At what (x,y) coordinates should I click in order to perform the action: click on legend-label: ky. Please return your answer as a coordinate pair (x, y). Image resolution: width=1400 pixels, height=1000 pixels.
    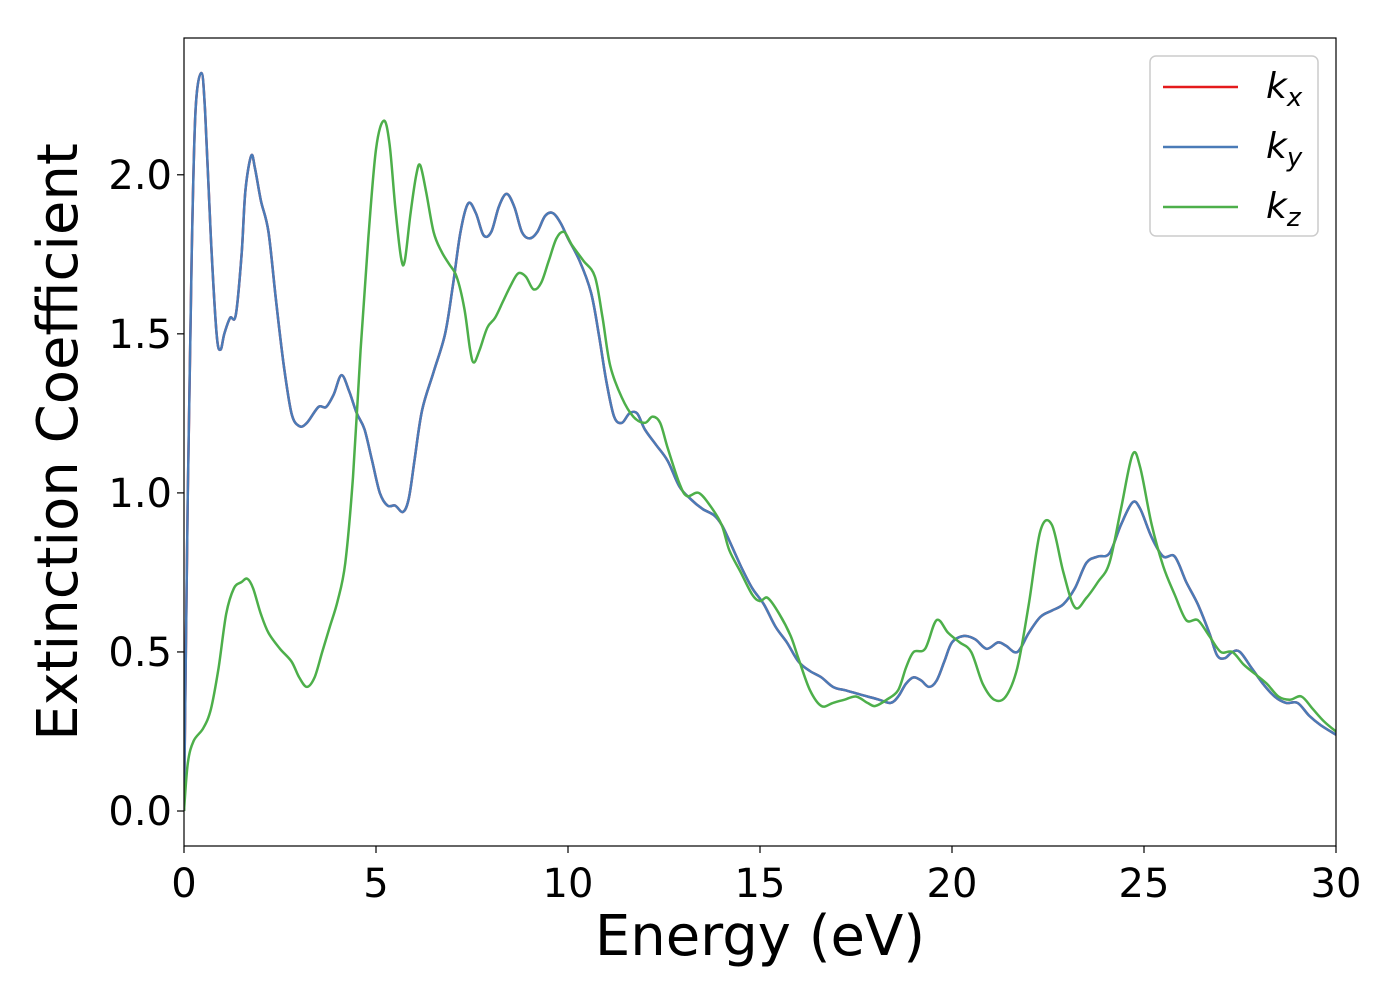
    Looking at the image, I should click on (1284, 149).